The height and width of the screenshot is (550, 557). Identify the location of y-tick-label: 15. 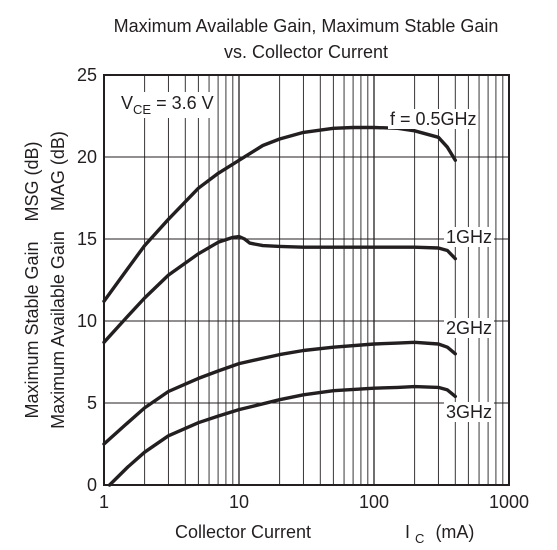
(87, 239).